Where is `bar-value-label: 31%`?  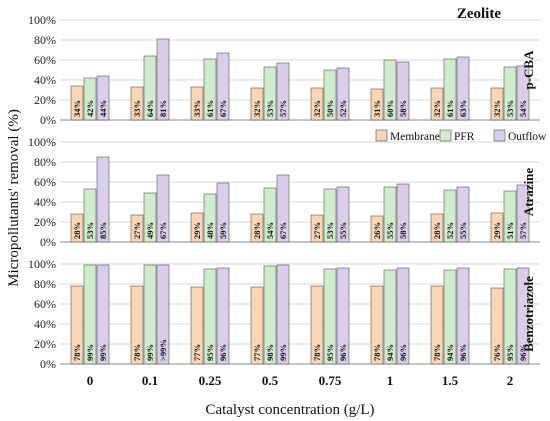
bar-value-label: 31% is located at coordinates (377, 108).